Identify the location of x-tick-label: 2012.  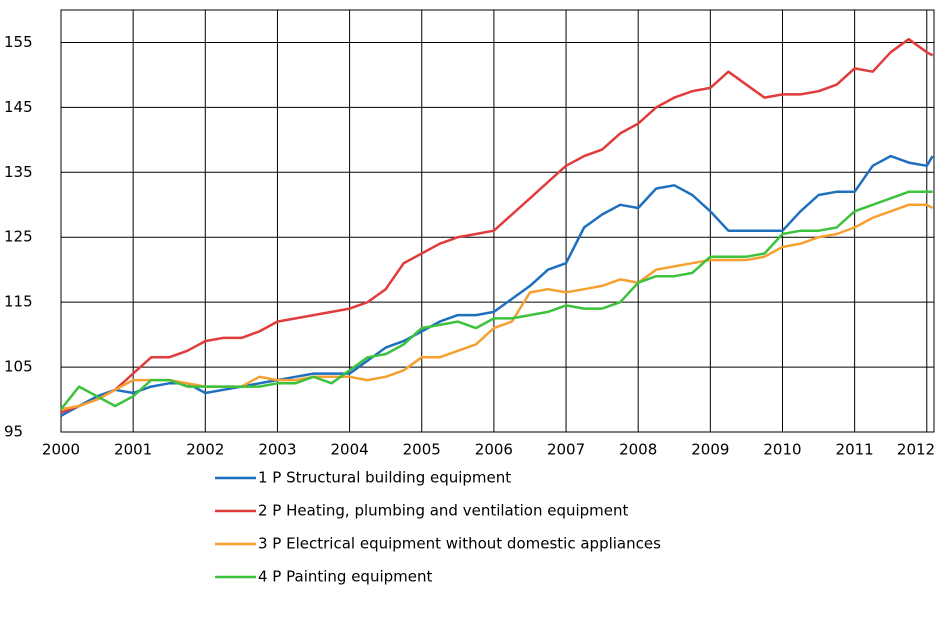
(916, 450).